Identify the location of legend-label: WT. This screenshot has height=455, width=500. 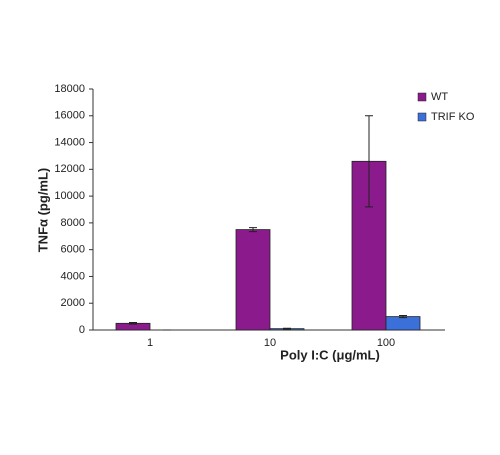
(439, 97).